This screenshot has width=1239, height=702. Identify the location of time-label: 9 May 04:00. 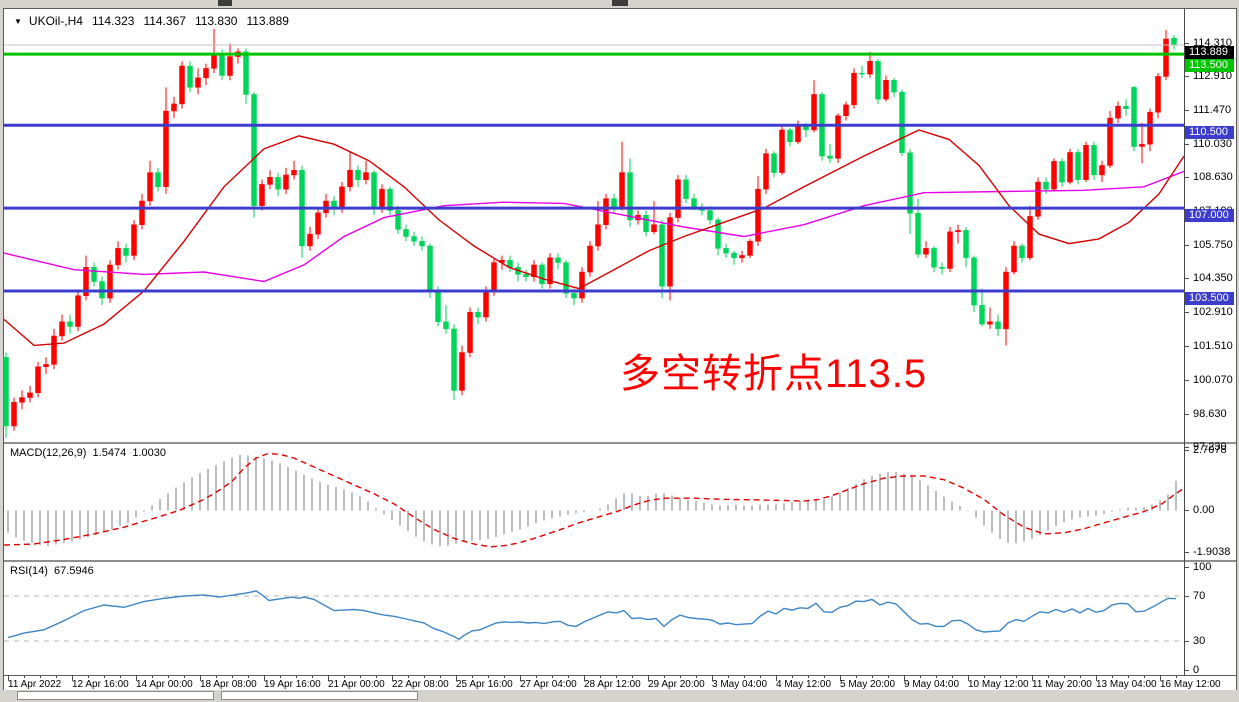
(932, 684).